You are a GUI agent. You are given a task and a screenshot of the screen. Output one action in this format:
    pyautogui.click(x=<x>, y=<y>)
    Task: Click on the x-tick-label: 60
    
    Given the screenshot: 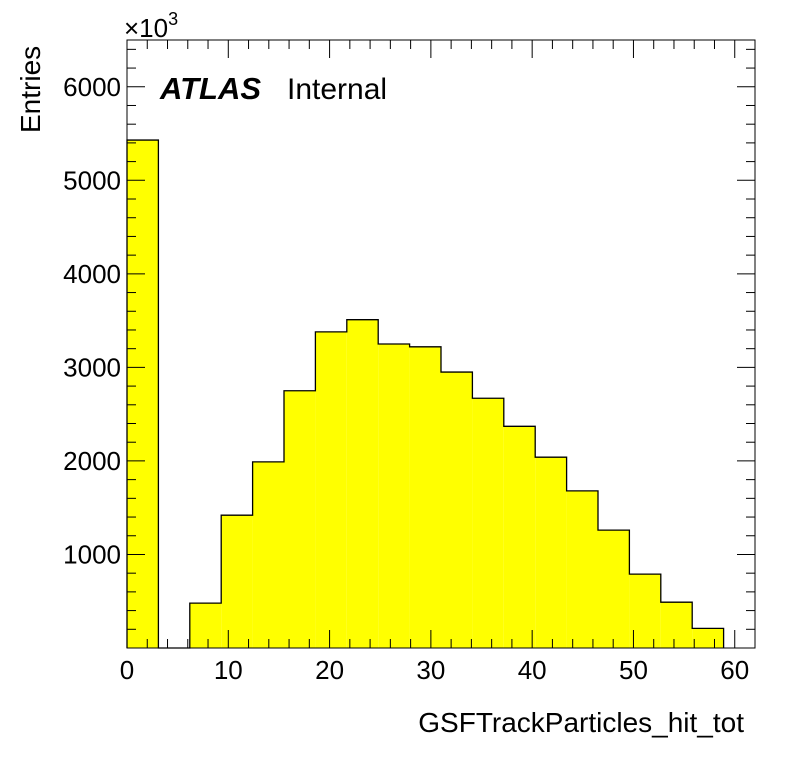 What is the action you would take?
    pyautogui.click(x=734, y=670)
    